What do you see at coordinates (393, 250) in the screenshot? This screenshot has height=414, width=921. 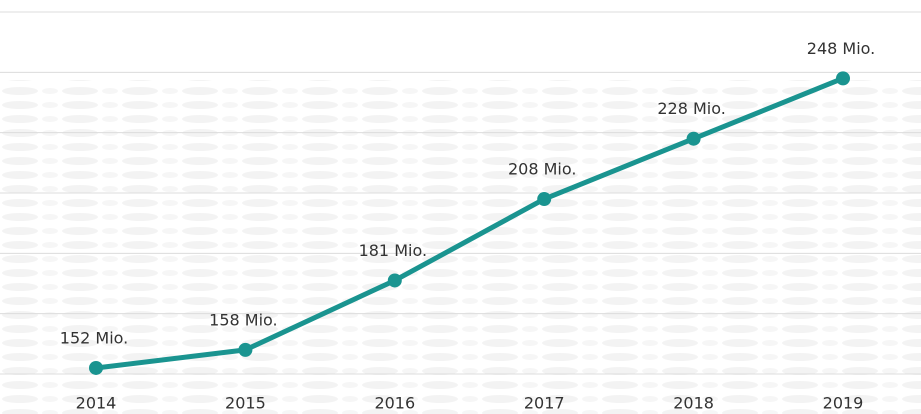 I see `data-label: 181 Mio.` at bounding box center [393, 250].